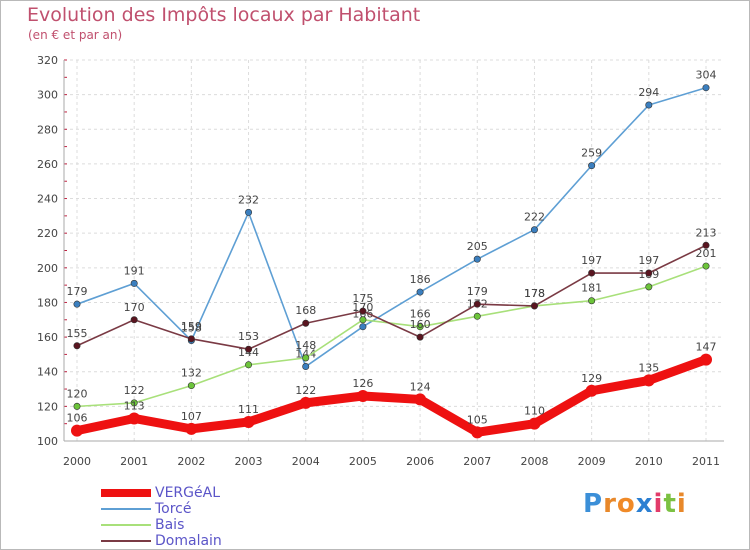  Describe the element at coordinates (649, 461) in the screenshot. I see `x-tick-label: 2010` at that location.